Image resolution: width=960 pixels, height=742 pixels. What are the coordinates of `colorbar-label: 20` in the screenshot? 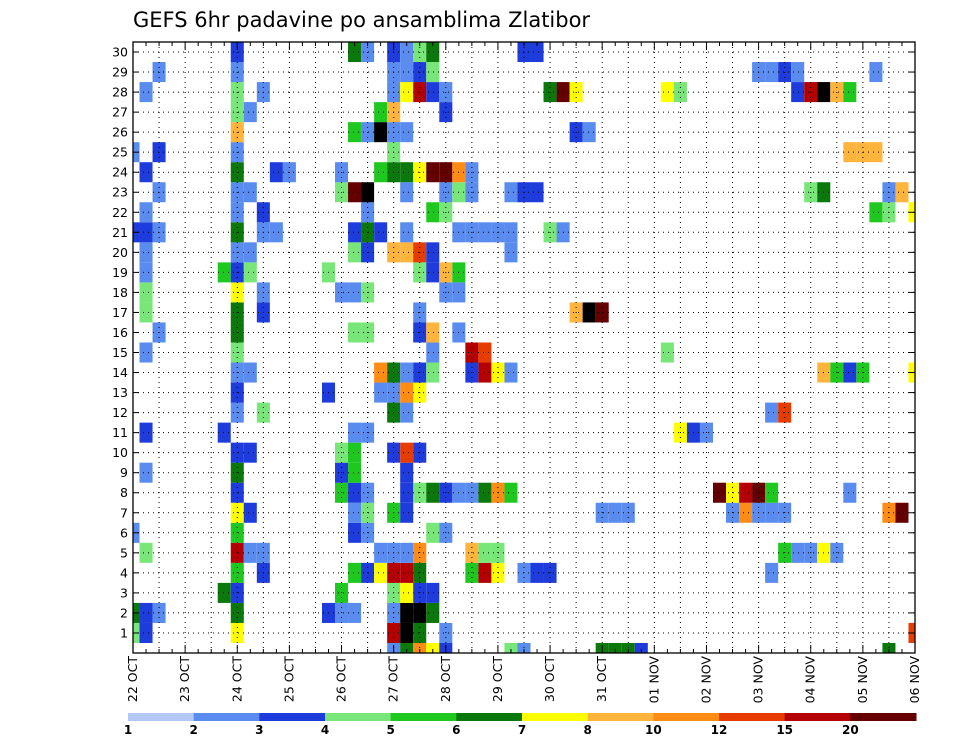 It's located at (850, 730).